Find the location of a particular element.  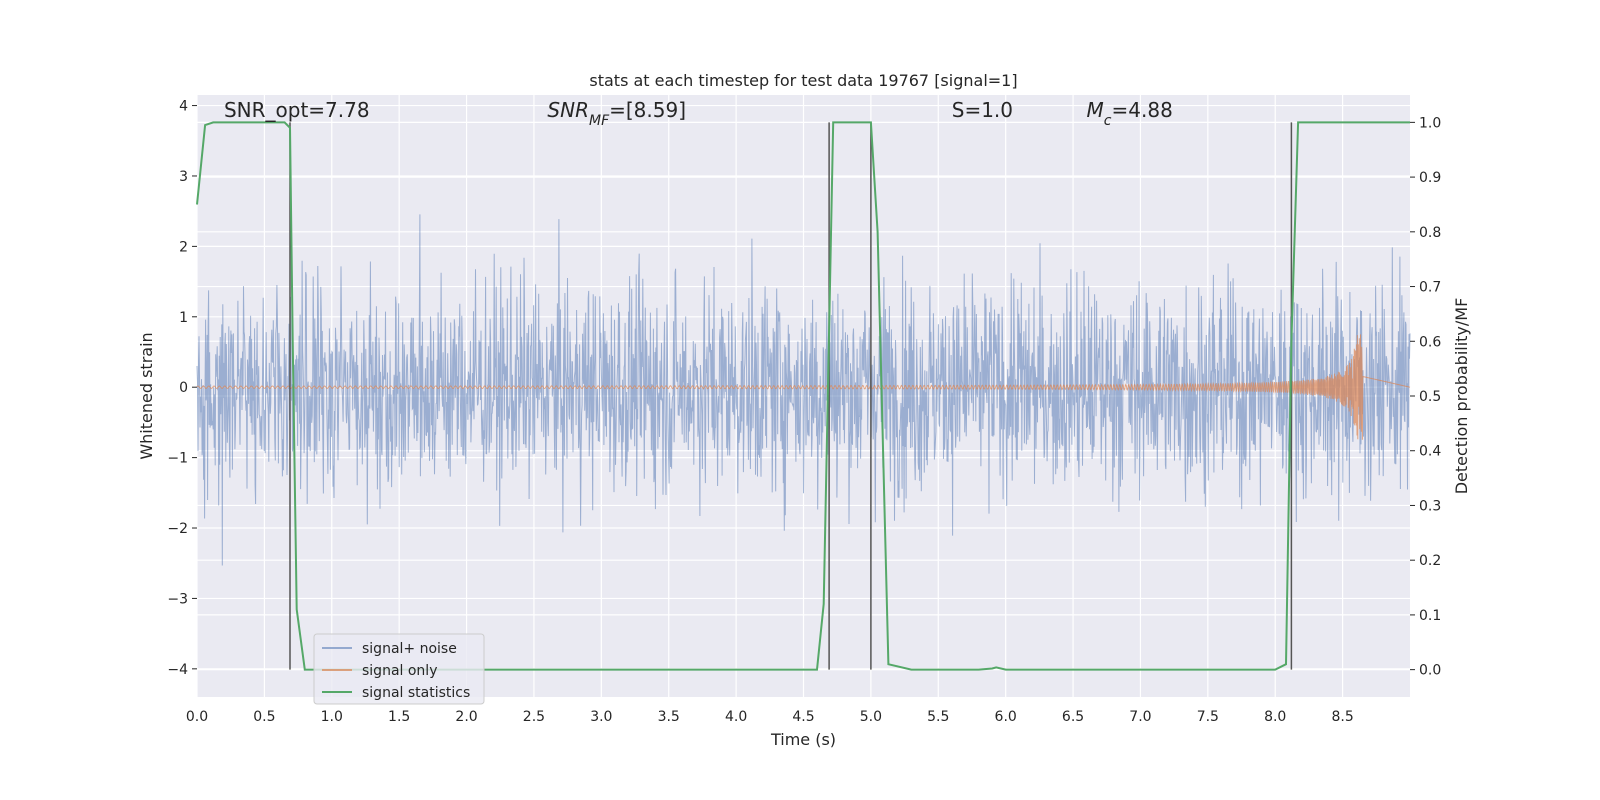

y-left-axis-ticks: −4 −3 −2 −1 0 1 2 3 4 is located at coordinates (182, 388).